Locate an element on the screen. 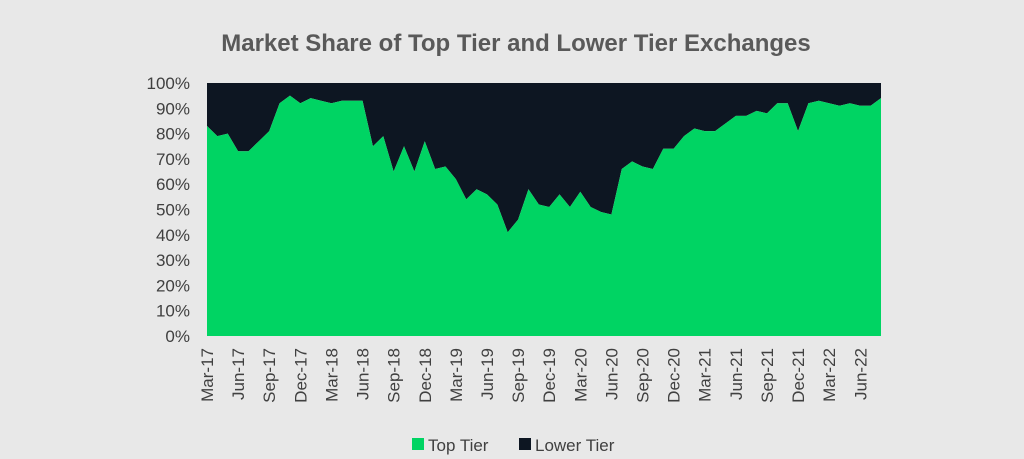 The width and height of the screenshot is (1024, 459). x-tick-label: Jun-20 is located at coordinates (611, 374).